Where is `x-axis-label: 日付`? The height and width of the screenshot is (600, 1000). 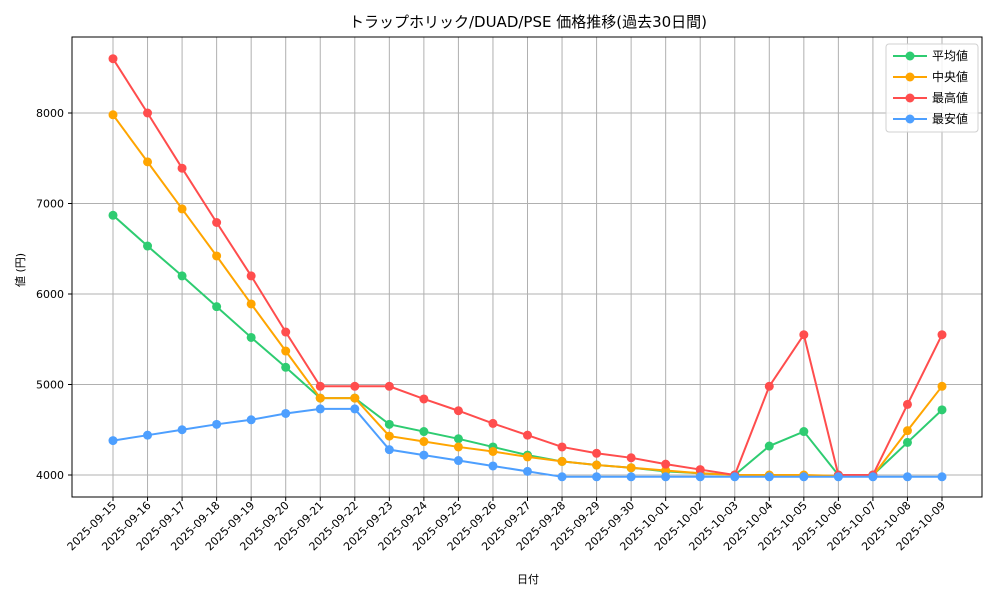
x-axis-label: 日付 is located at coordinates (528, 579).